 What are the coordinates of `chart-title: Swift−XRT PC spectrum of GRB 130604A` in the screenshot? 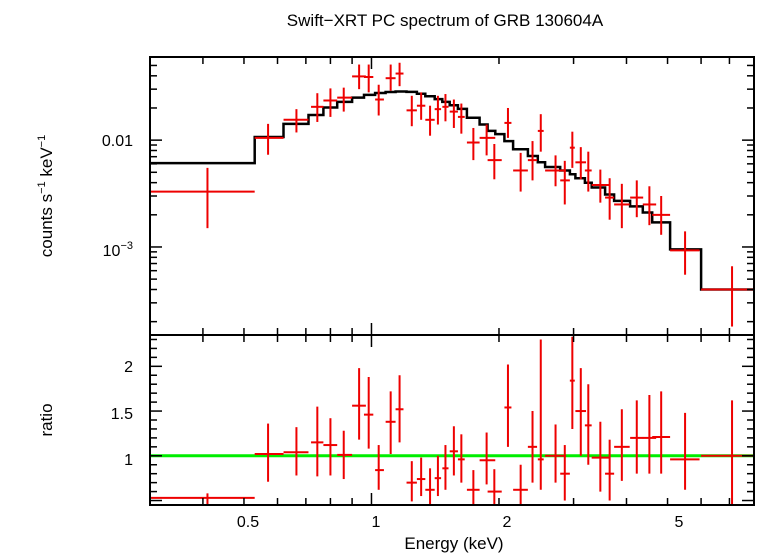 It's located at (445, 20).